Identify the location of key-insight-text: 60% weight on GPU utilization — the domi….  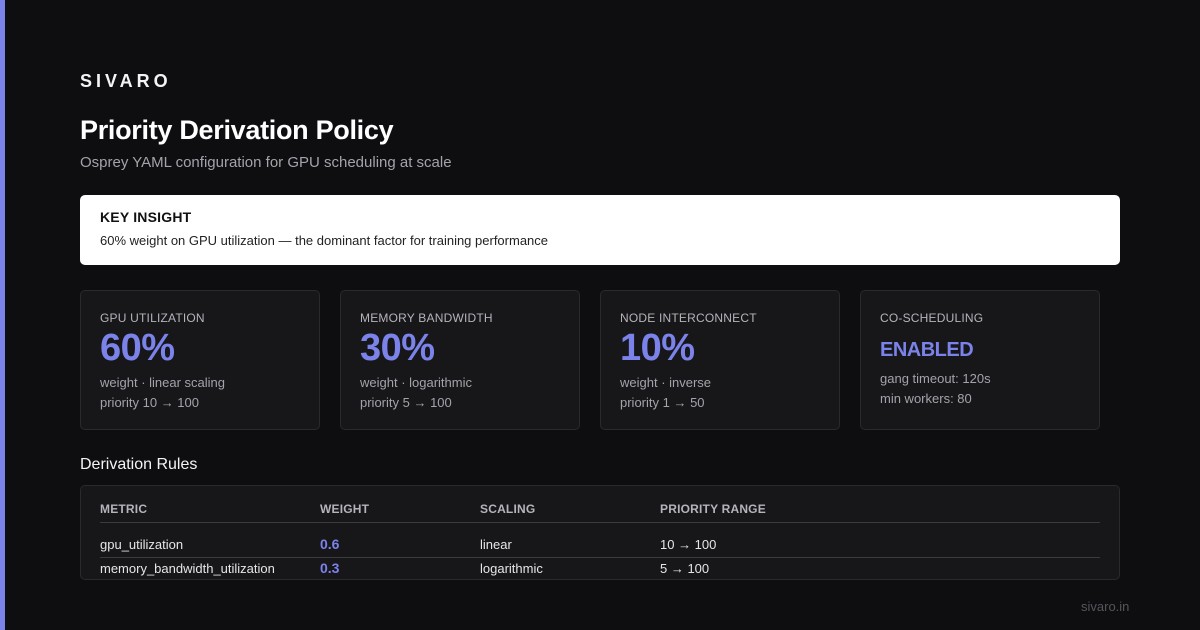
(324, 240).